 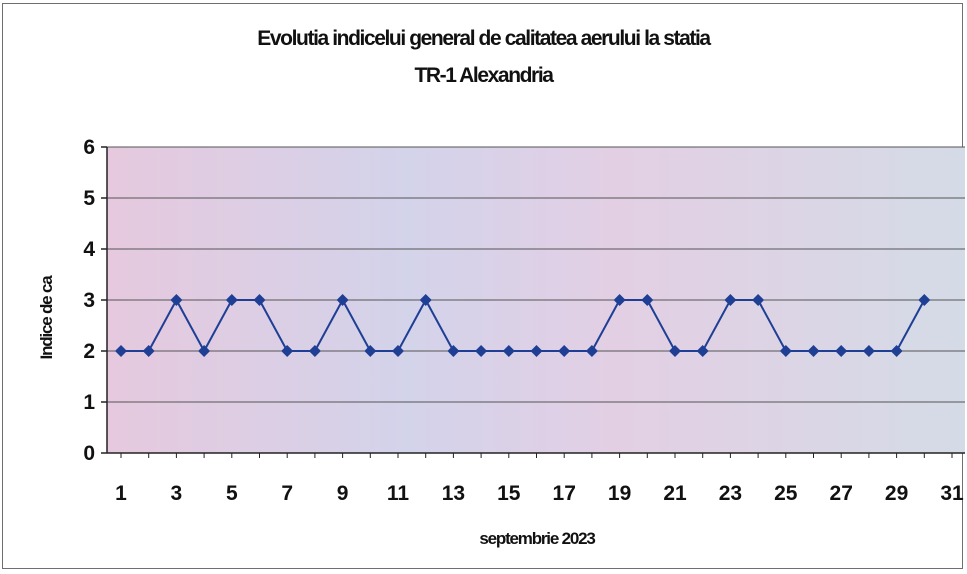 I want to click on x-tick-label: 5, so click(x=232, y=493).